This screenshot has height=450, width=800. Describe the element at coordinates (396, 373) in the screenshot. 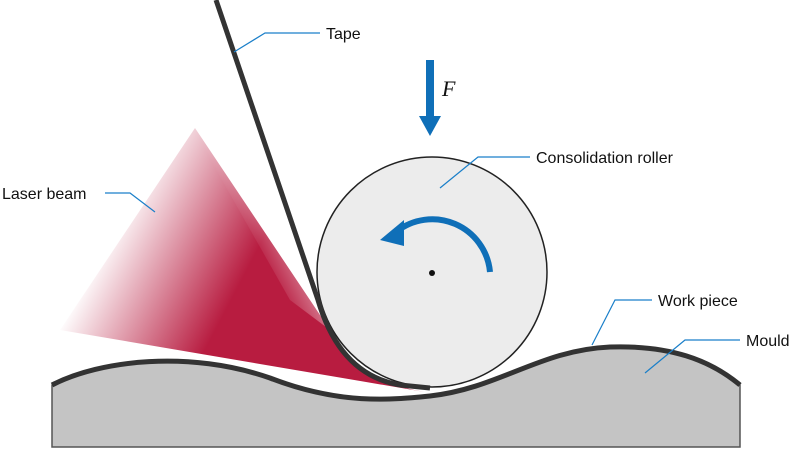

I see `work-piece` at that location.